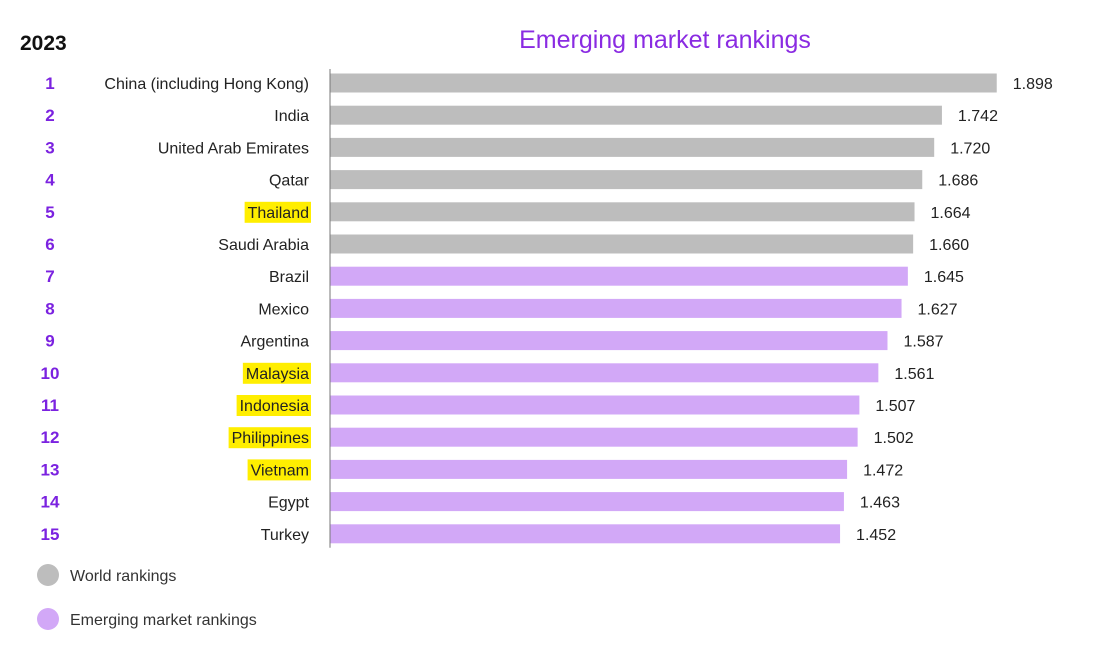  Describe the element at coordinates (283, 309) in the screenshot. I see `category-label: Mexico` at that location.